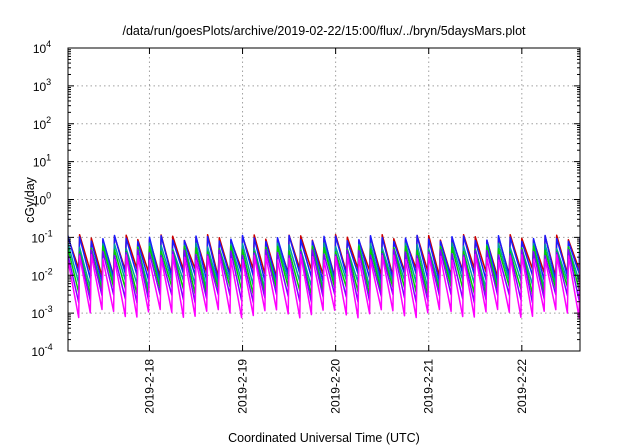  Describe the element at coordinates (42, 161) in the screenshot. I see `y-tick-label: 10¹` at that location.